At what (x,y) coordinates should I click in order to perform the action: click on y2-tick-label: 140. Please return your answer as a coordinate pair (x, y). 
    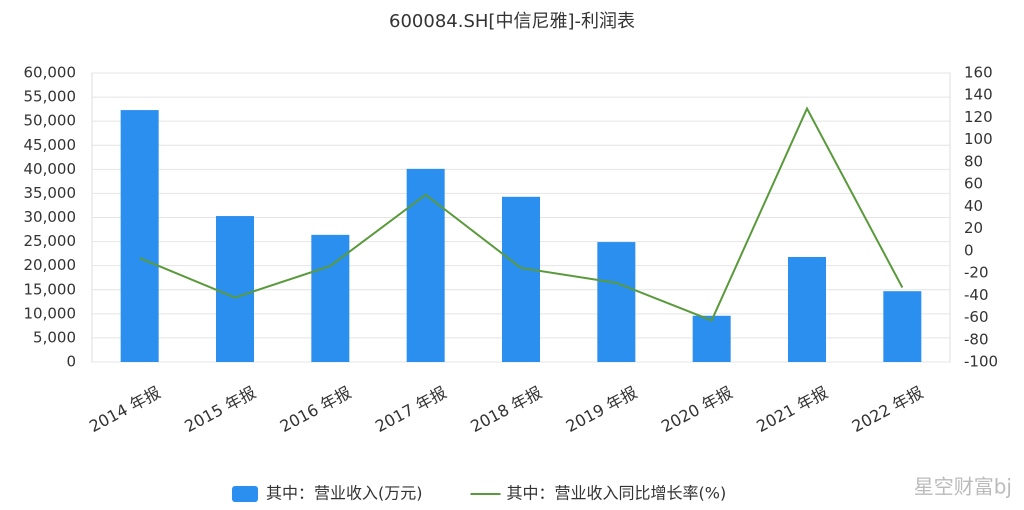
    Looking at the image, I should click on (978, 95).